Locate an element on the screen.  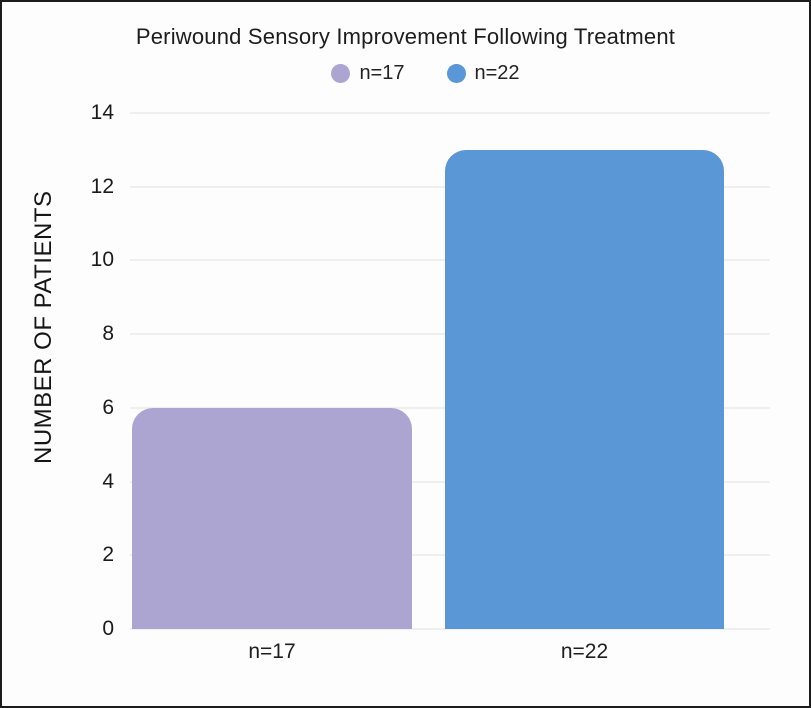
y-tick-label: 2 is located at coordinates (108, 555).